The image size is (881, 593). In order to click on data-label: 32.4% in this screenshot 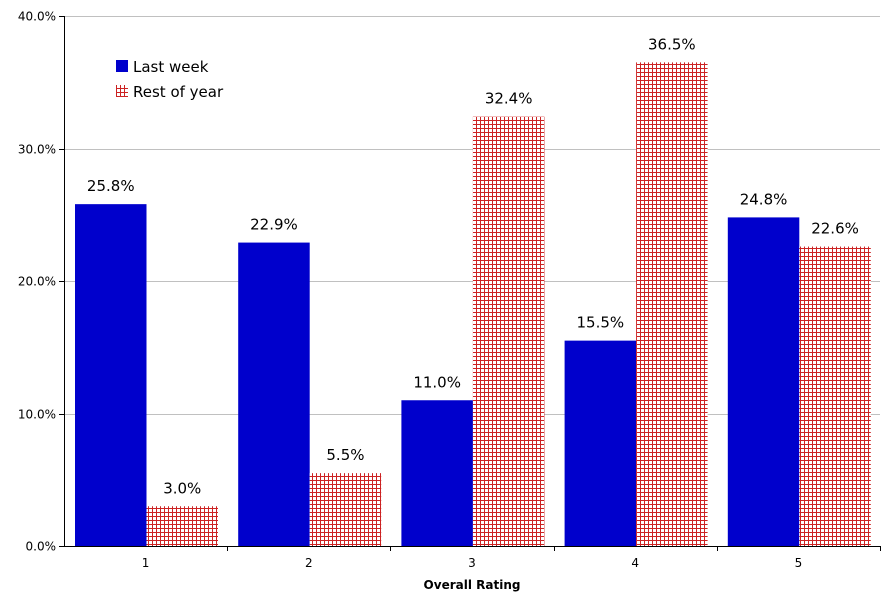, I will do `click(509, 99)`.